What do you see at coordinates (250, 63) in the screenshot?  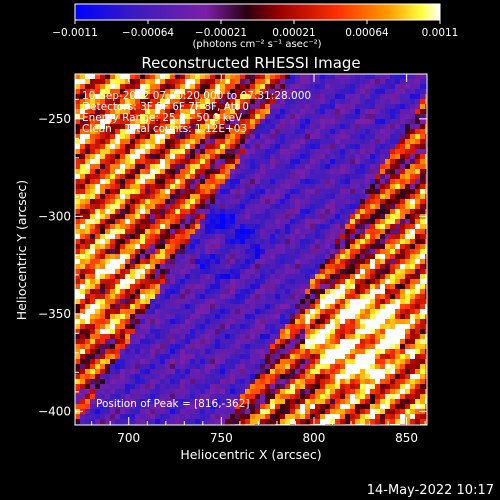 I see `chart-title: Reconstructed RHESSI Image` at bounding box center [250, 63].